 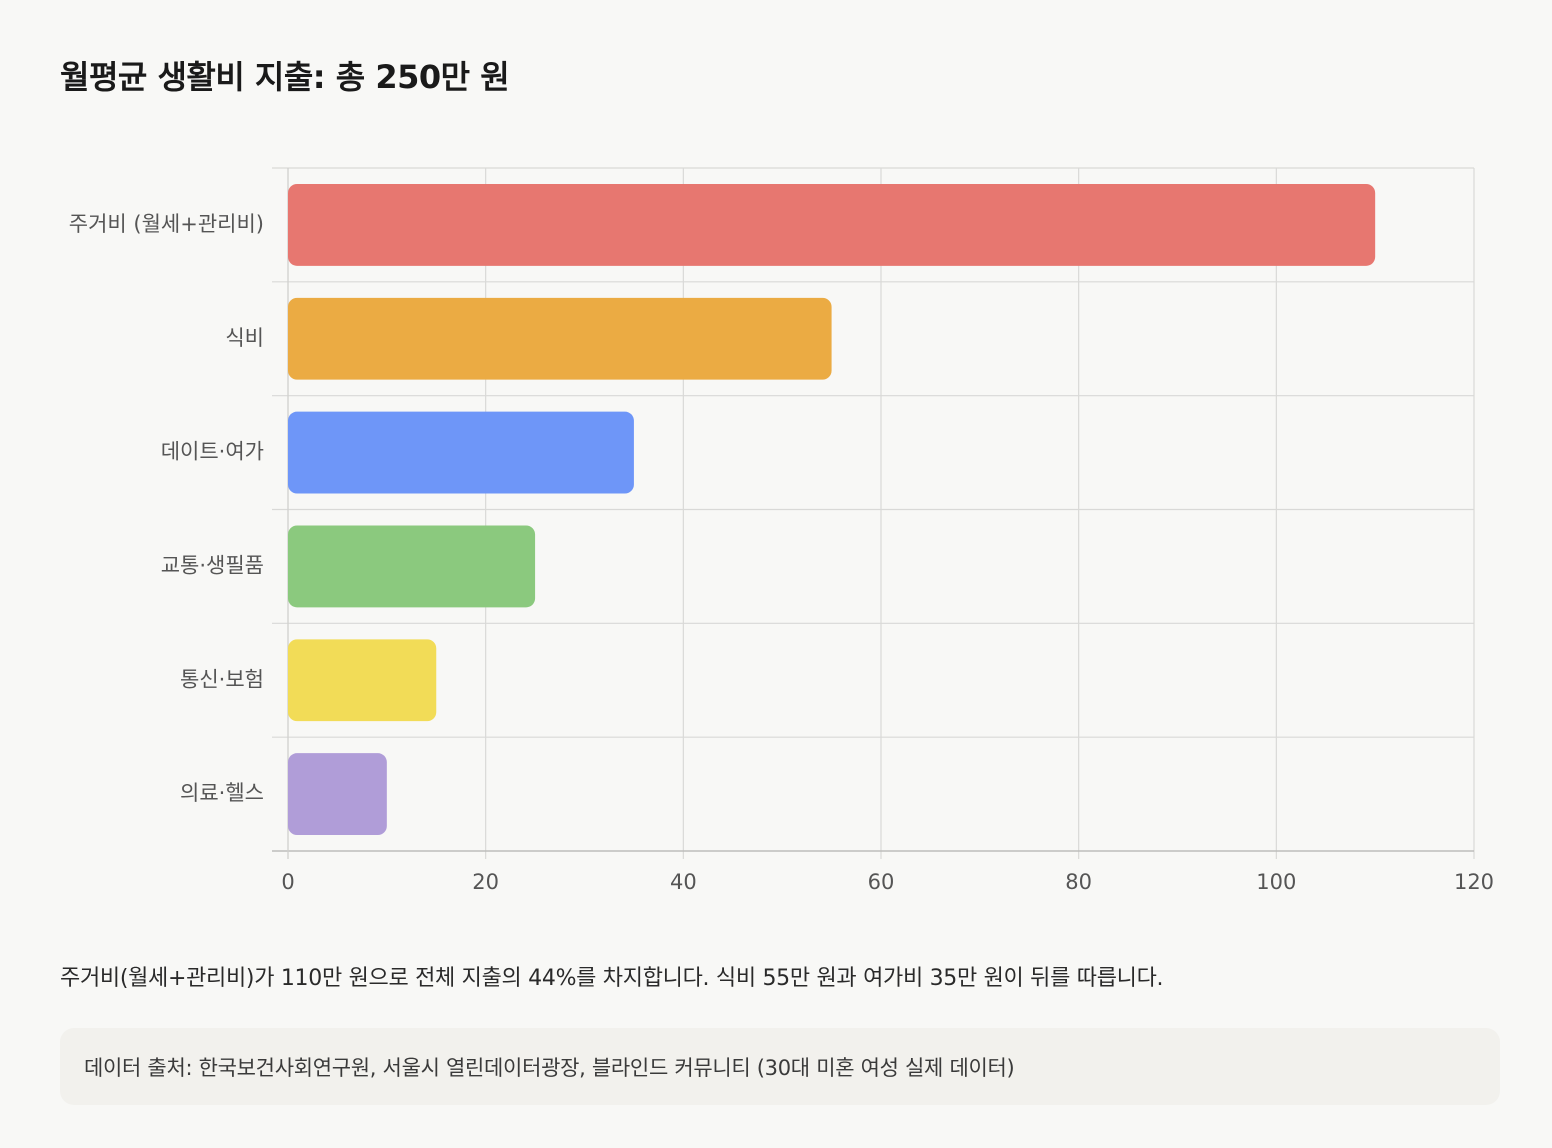 What do you see at coordinates (485, 882) in the screenshot?
I see `tick-label: 20` at bounding box center [485, 882].